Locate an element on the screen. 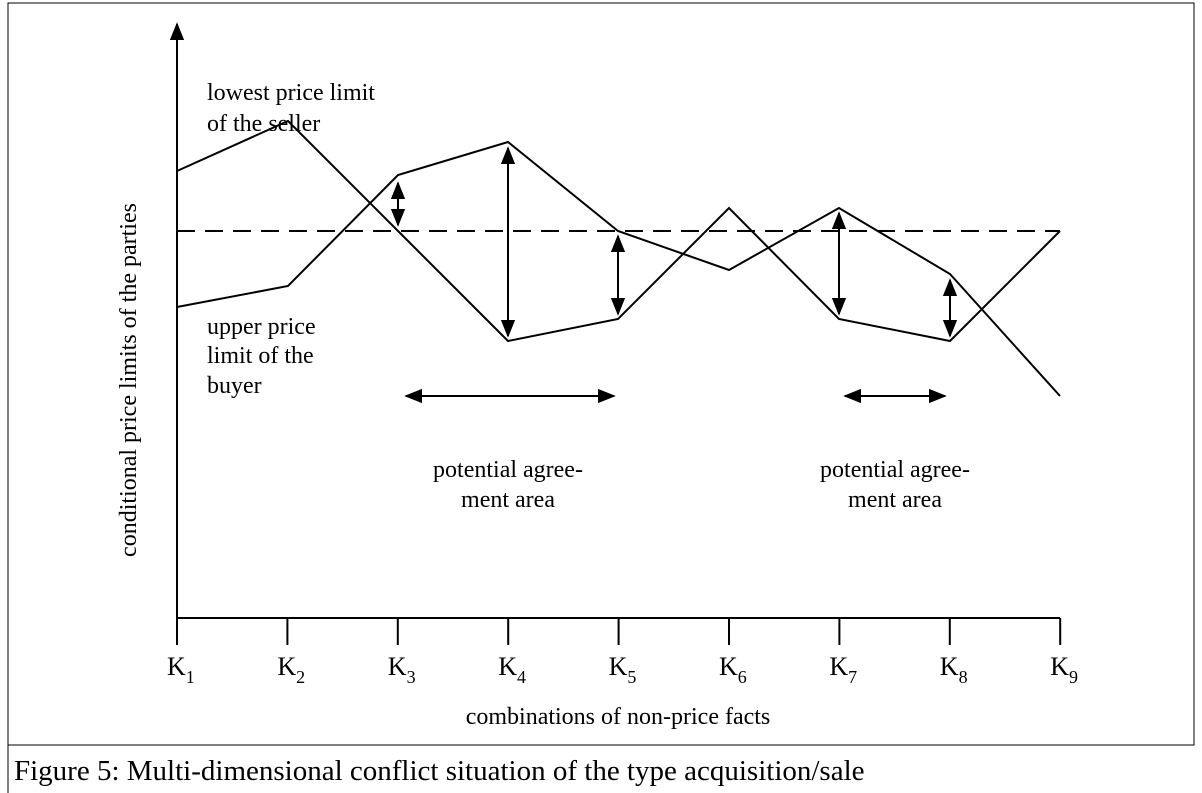  seller-label: of the seller is located at coordinates (263, 124).